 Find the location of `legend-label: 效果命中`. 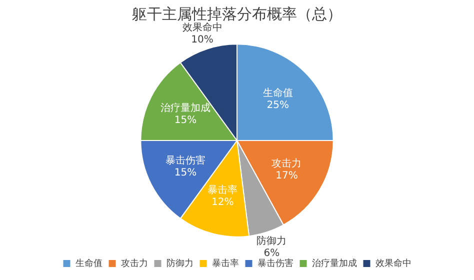

legend-label: 效果命中 is located at coordinates (393, 263).